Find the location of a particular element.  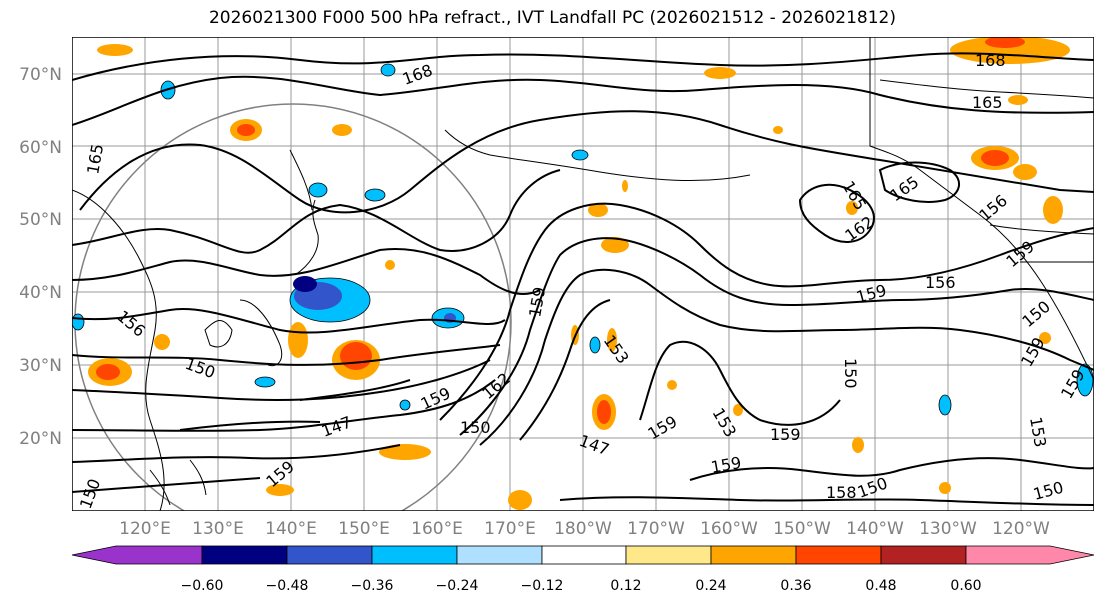

lon-label: 180°W is located at coordinates (583, 529).